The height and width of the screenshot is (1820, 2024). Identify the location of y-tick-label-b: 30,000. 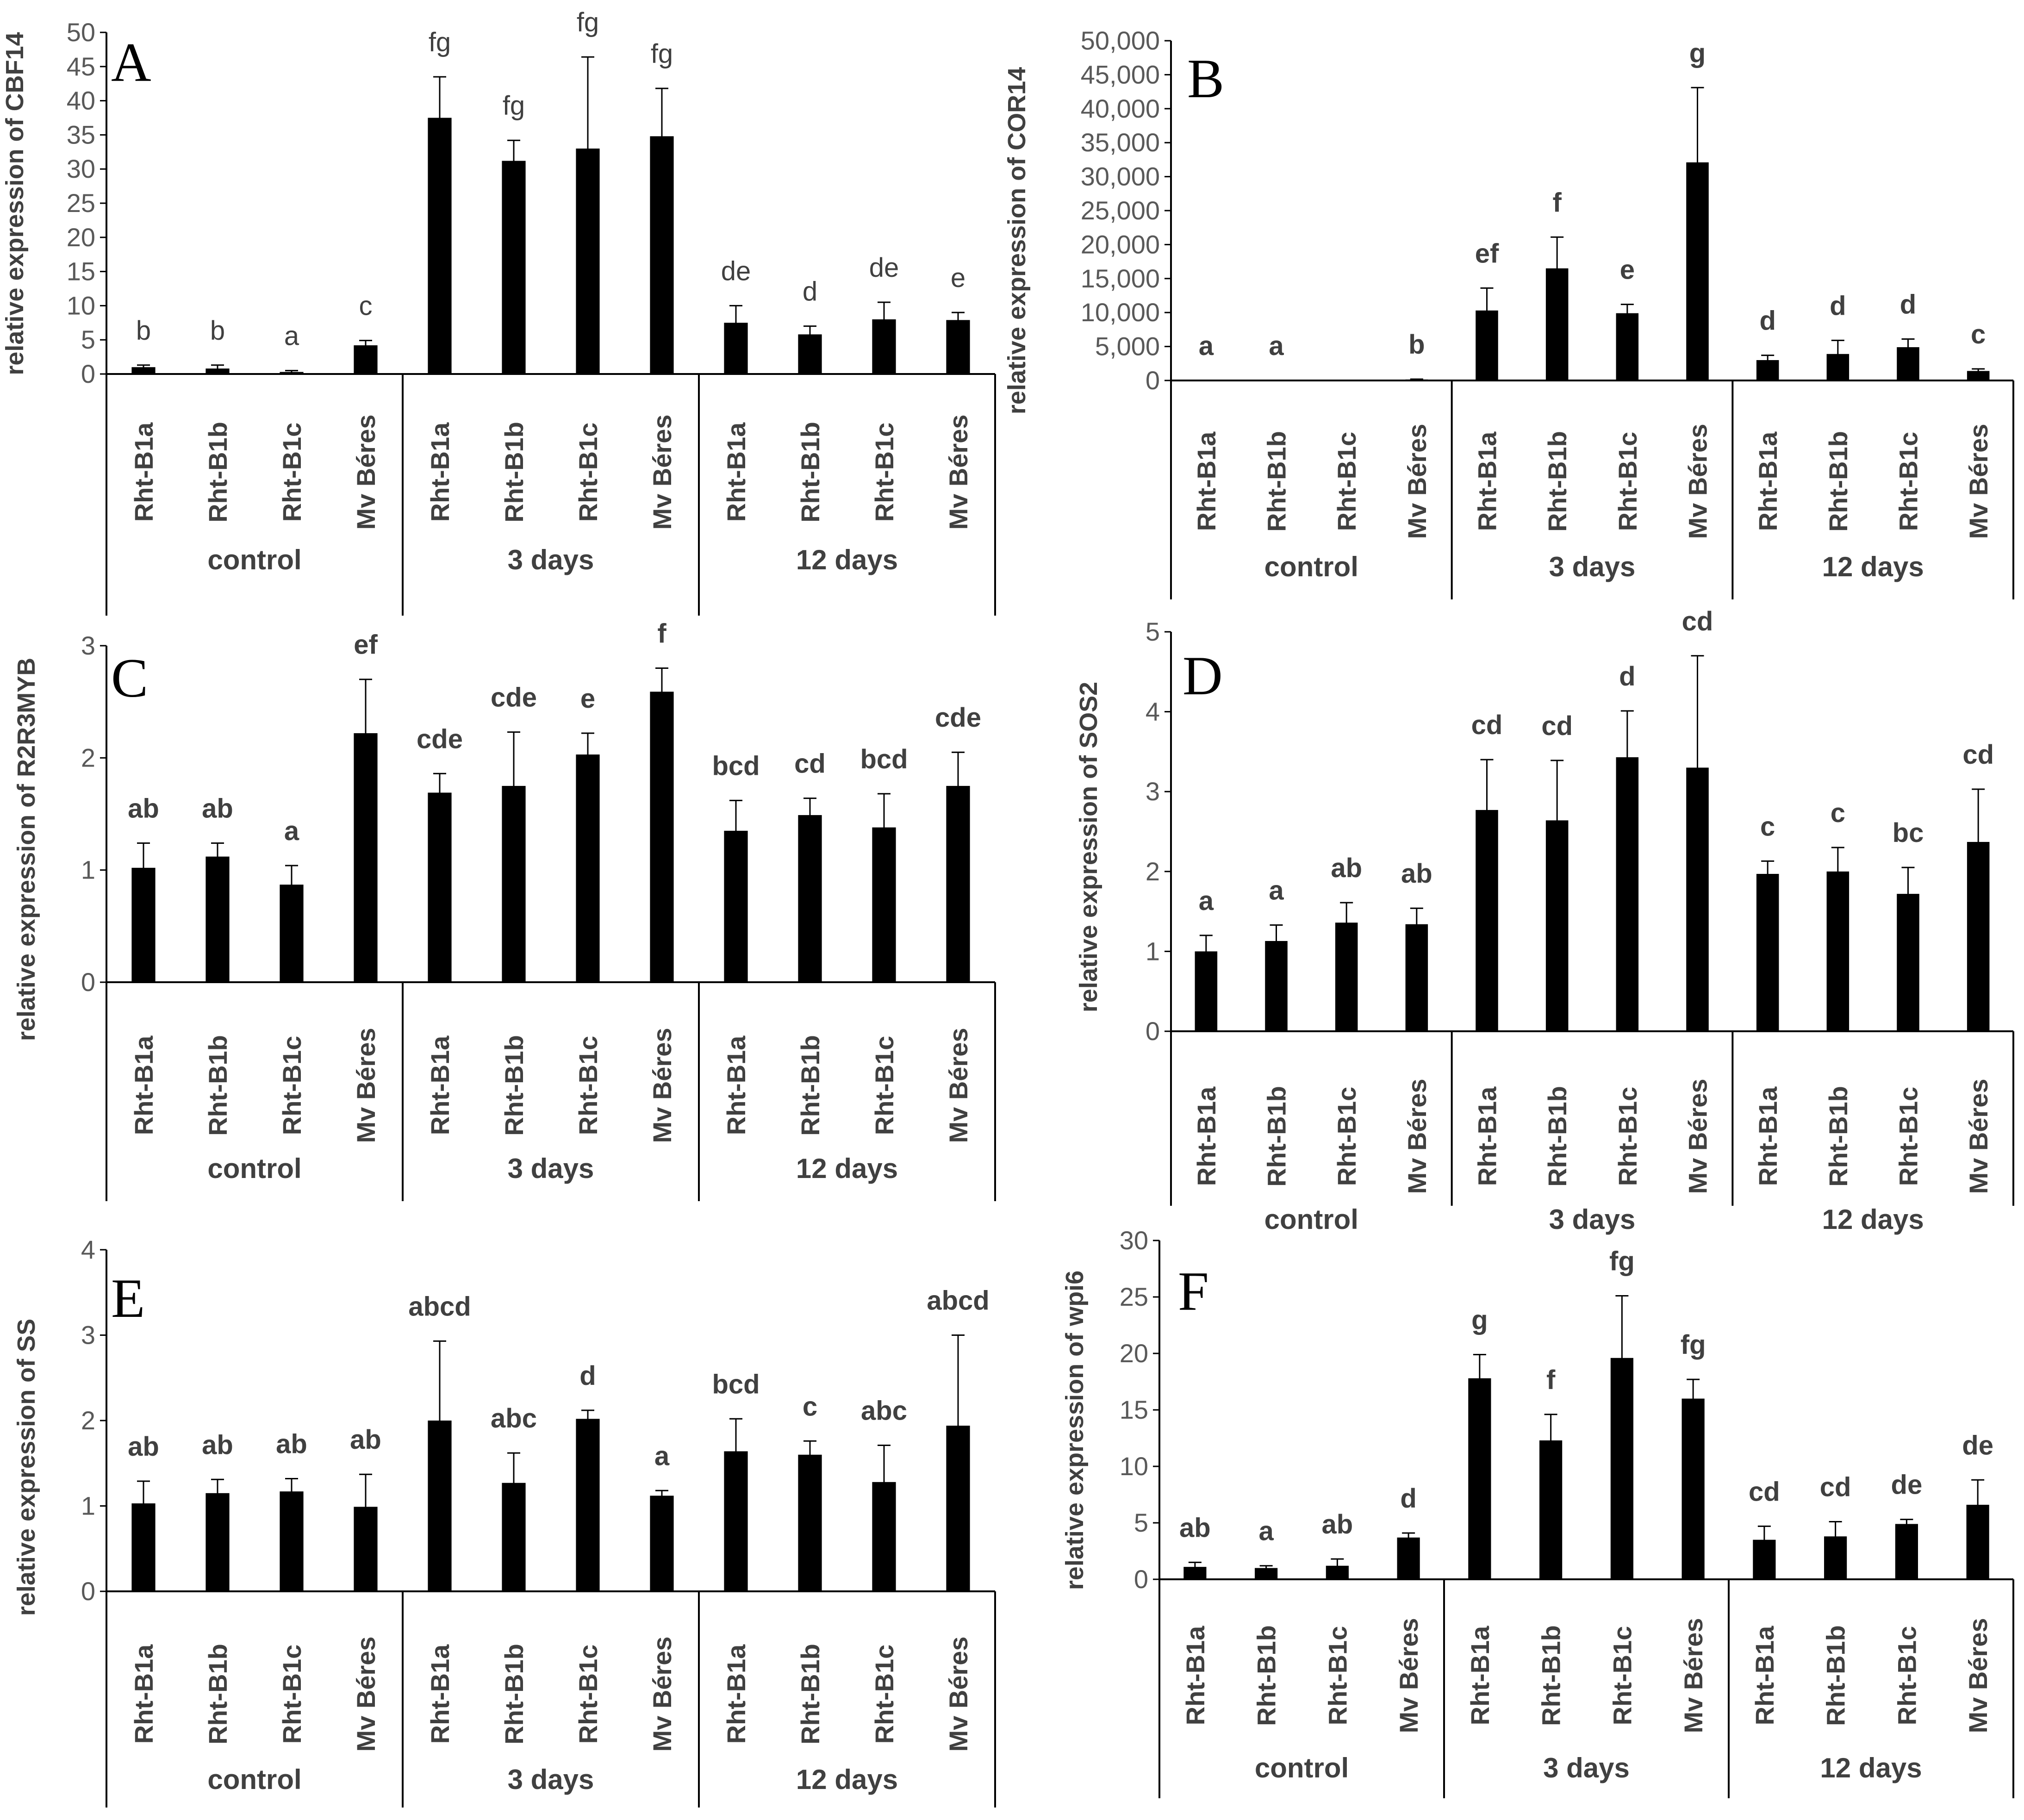
(1120, 176).